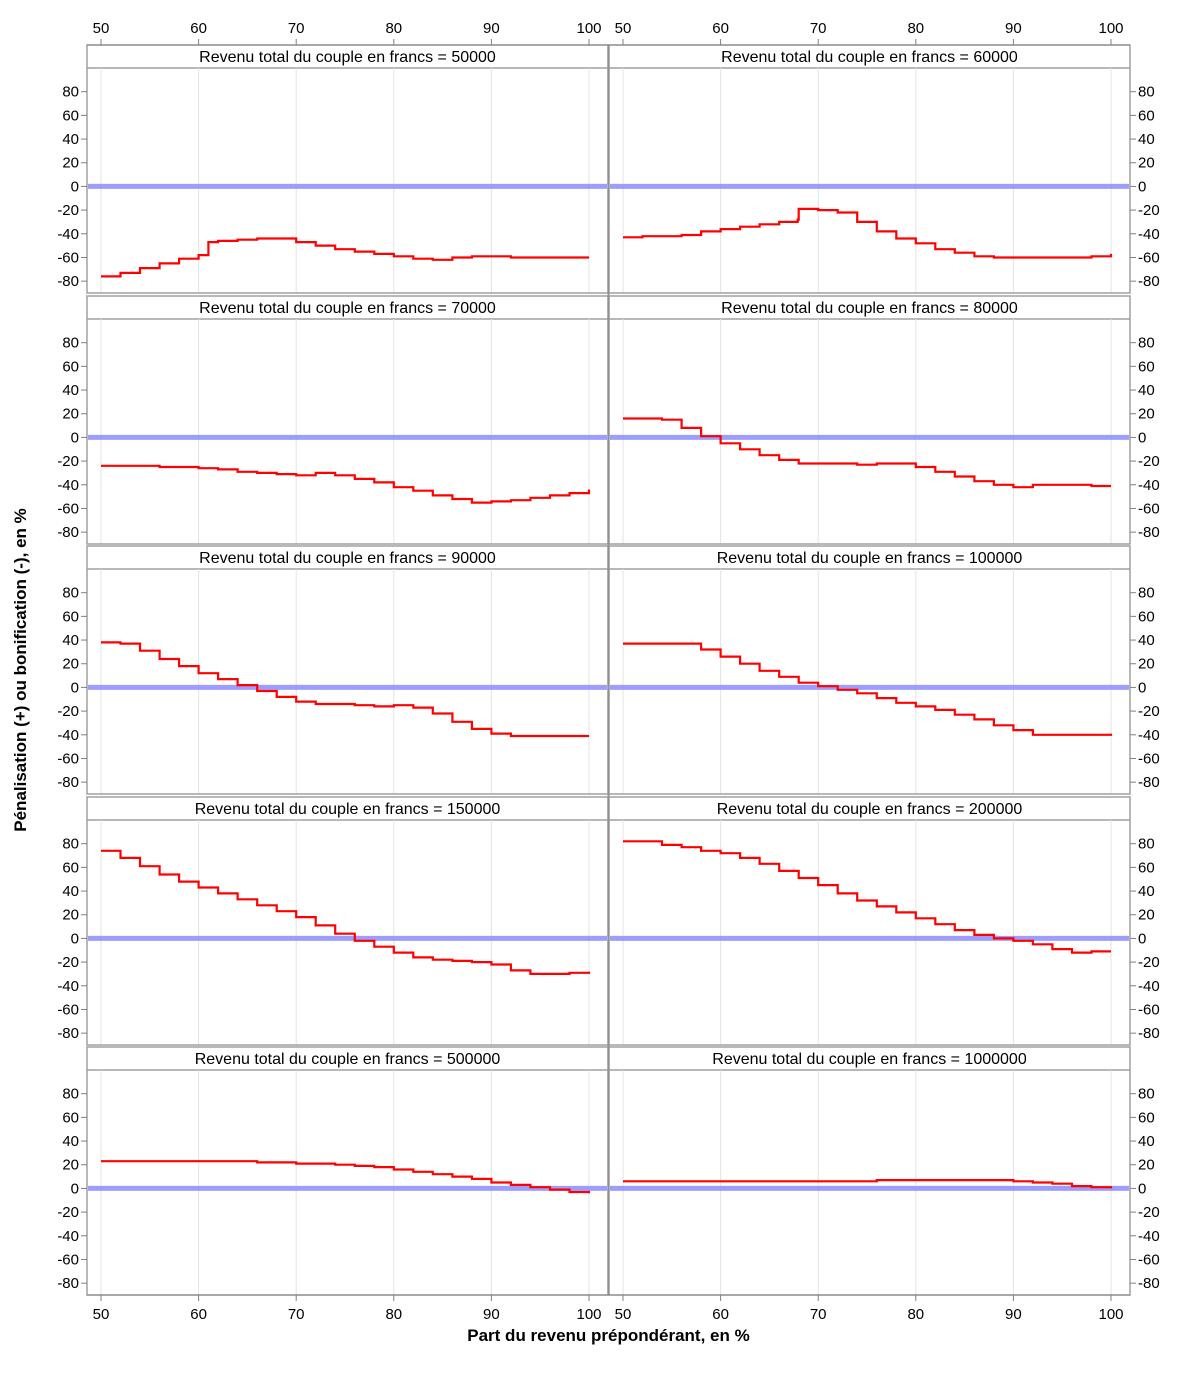 The width and height of the screenshot is (1180, 1378). Describe the element at coordinates (720, 1314) in the screenshot. I see `x-tick-label-bottom: 60` at that location.